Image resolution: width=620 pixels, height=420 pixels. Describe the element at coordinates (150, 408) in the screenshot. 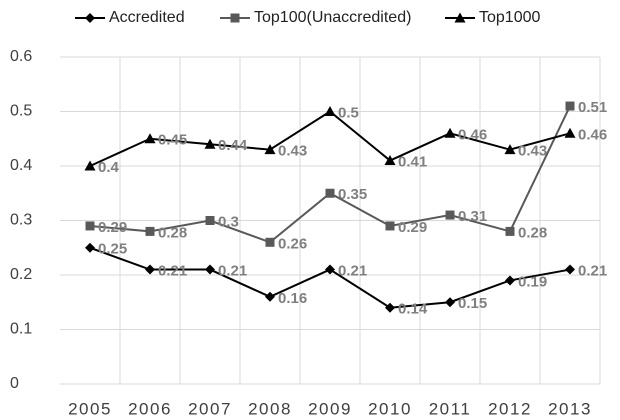

I see `x-tick-label: 2006` at that location.